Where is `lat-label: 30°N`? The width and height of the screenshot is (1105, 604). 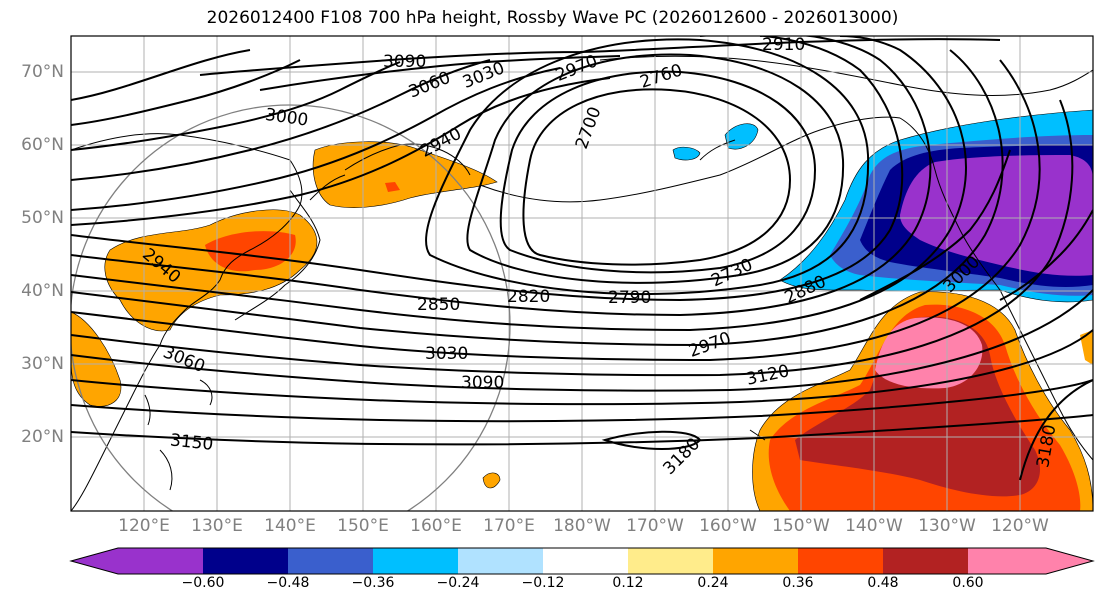
lat-label: 30°N is located at coordinates (42, 364).